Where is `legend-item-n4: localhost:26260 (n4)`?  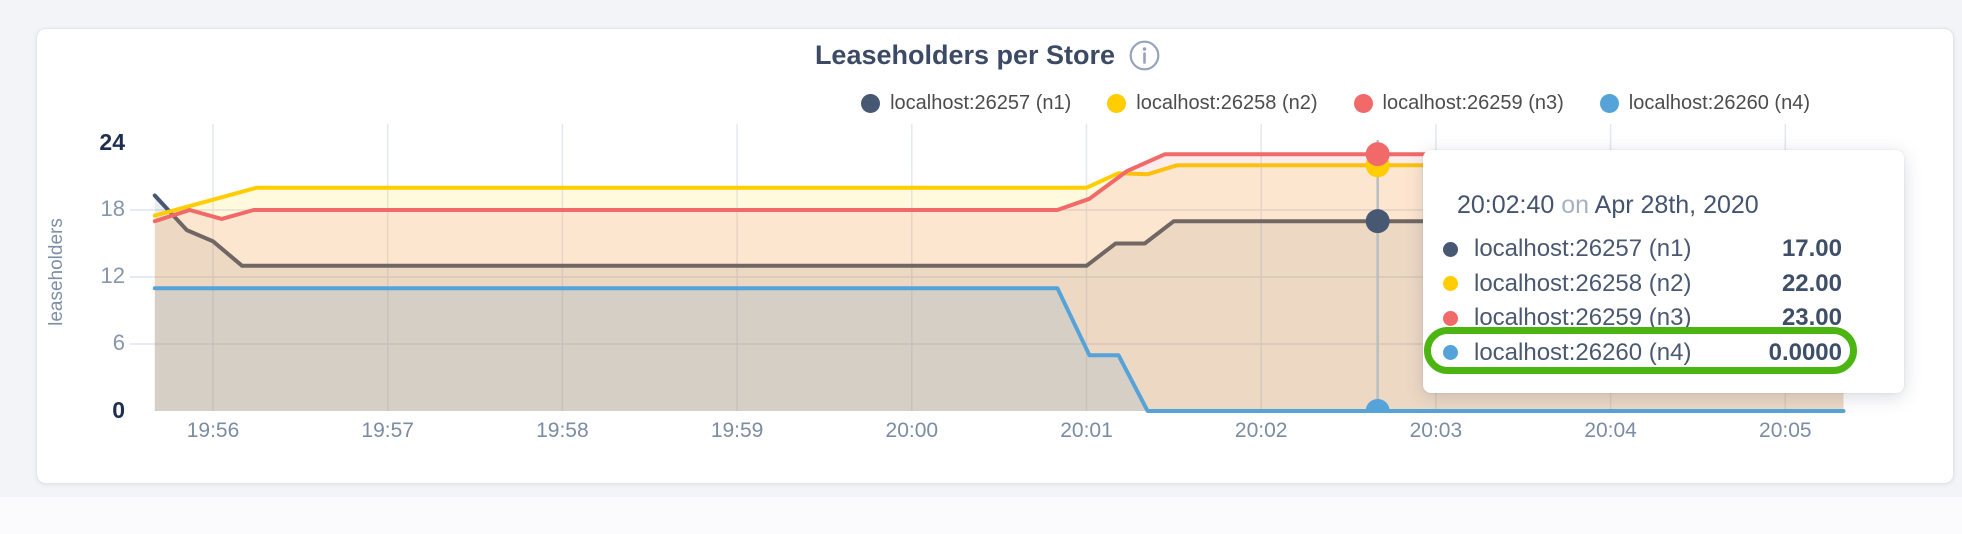 legend-item-n4: localhost:26260 (n4) is located at coordinates (1704, 103).